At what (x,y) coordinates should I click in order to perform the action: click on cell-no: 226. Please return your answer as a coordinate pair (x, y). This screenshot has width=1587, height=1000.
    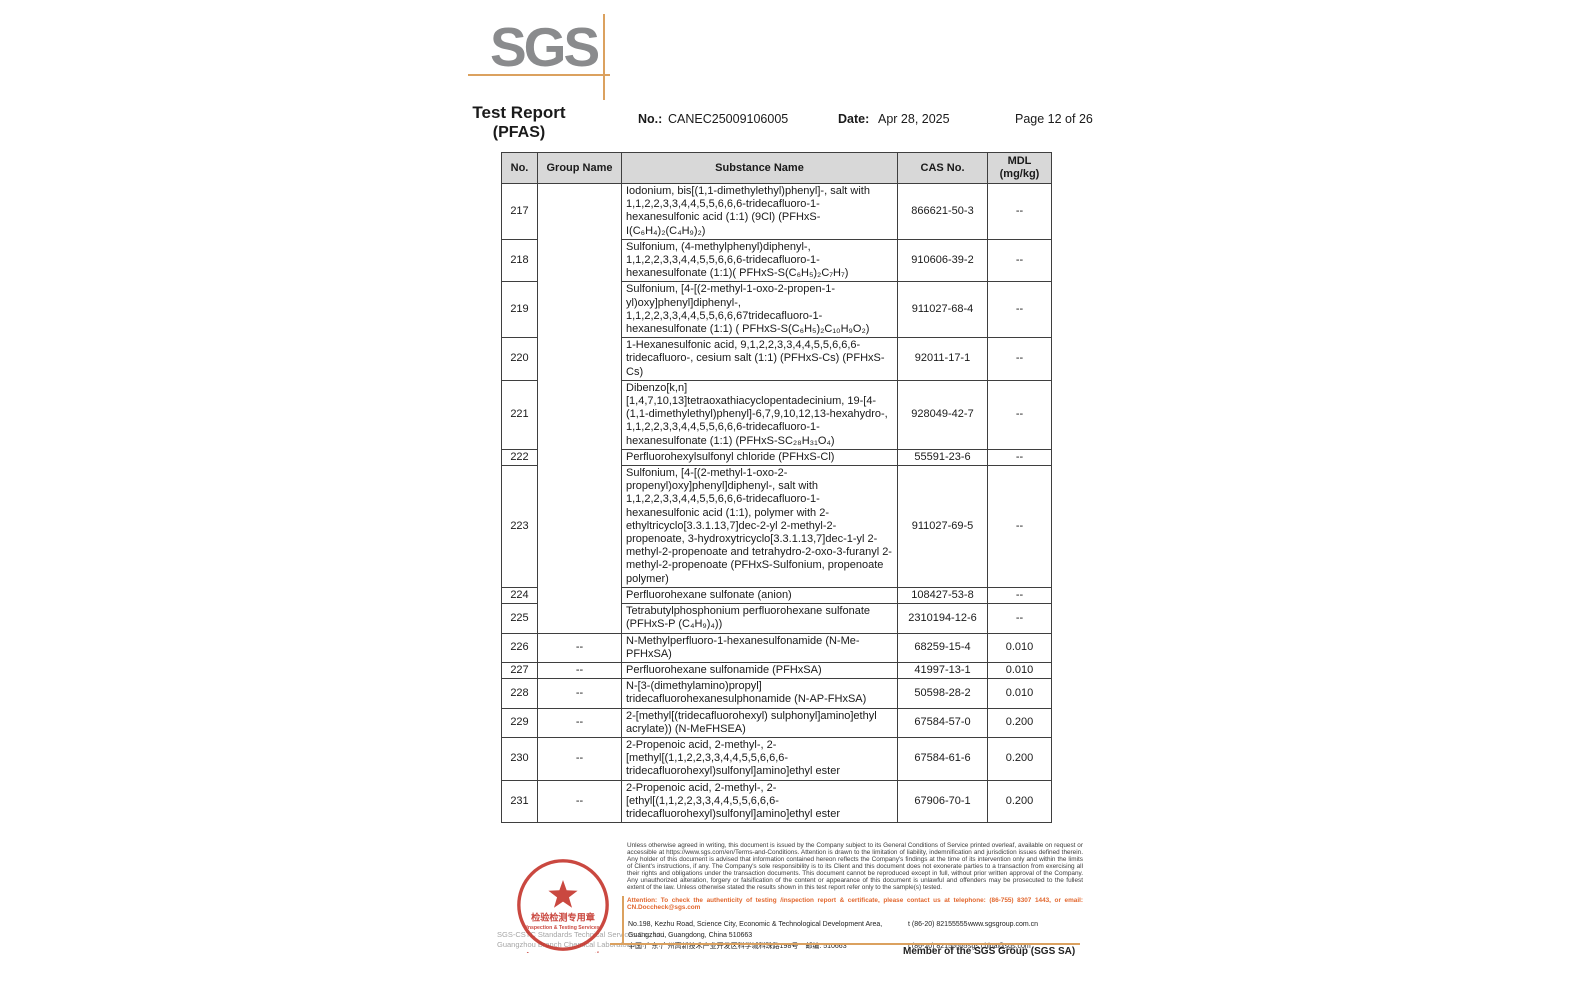
    Looking at the image, I should click on (519, 647).